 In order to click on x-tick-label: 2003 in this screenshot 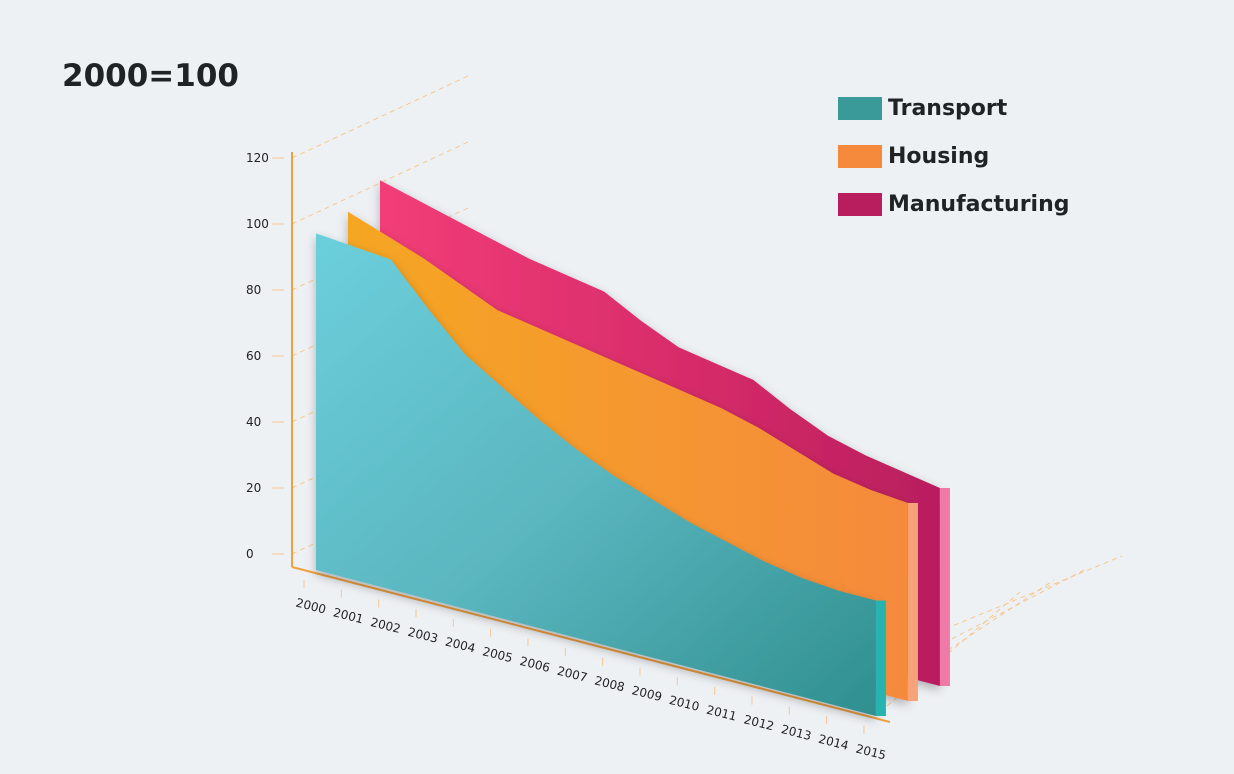, I will do `click(422, 635)`.